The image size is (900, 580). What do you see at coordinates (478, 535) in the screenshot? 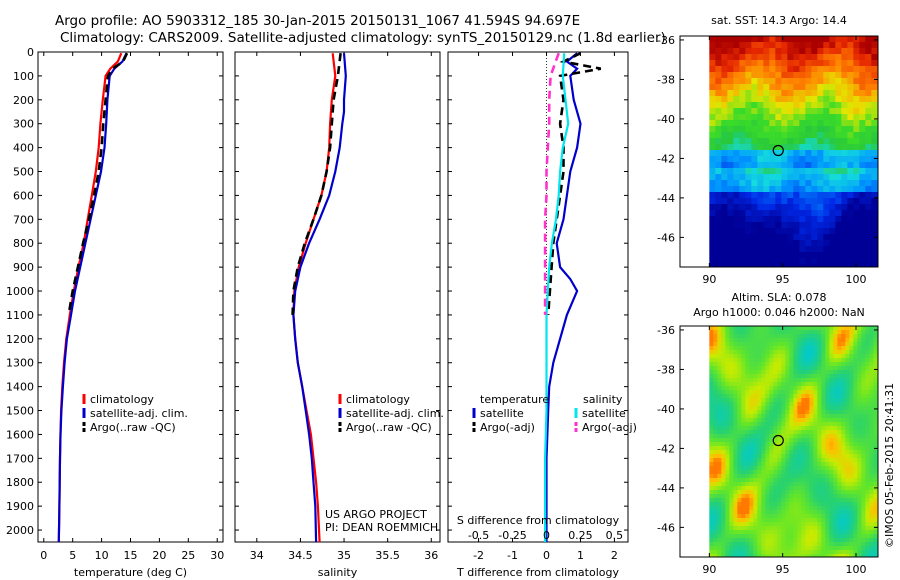
I see `difference-x2tick-label: -0.5` at bounding box center [478, 535].